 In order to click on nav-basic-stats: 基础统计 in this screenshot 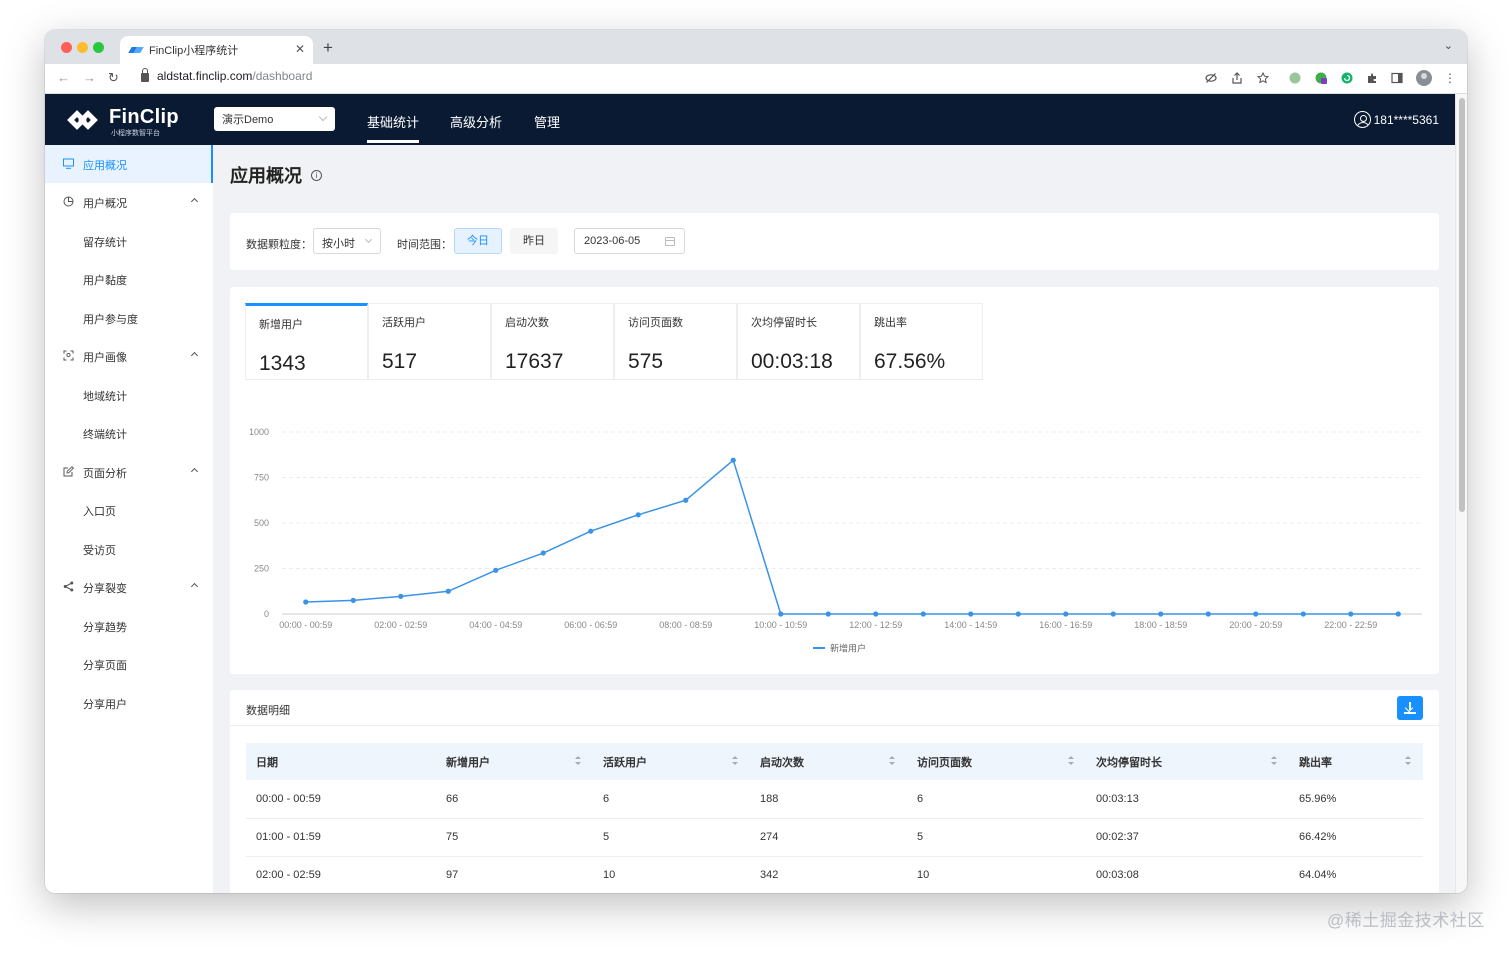, I will do `click(393, 127)`.